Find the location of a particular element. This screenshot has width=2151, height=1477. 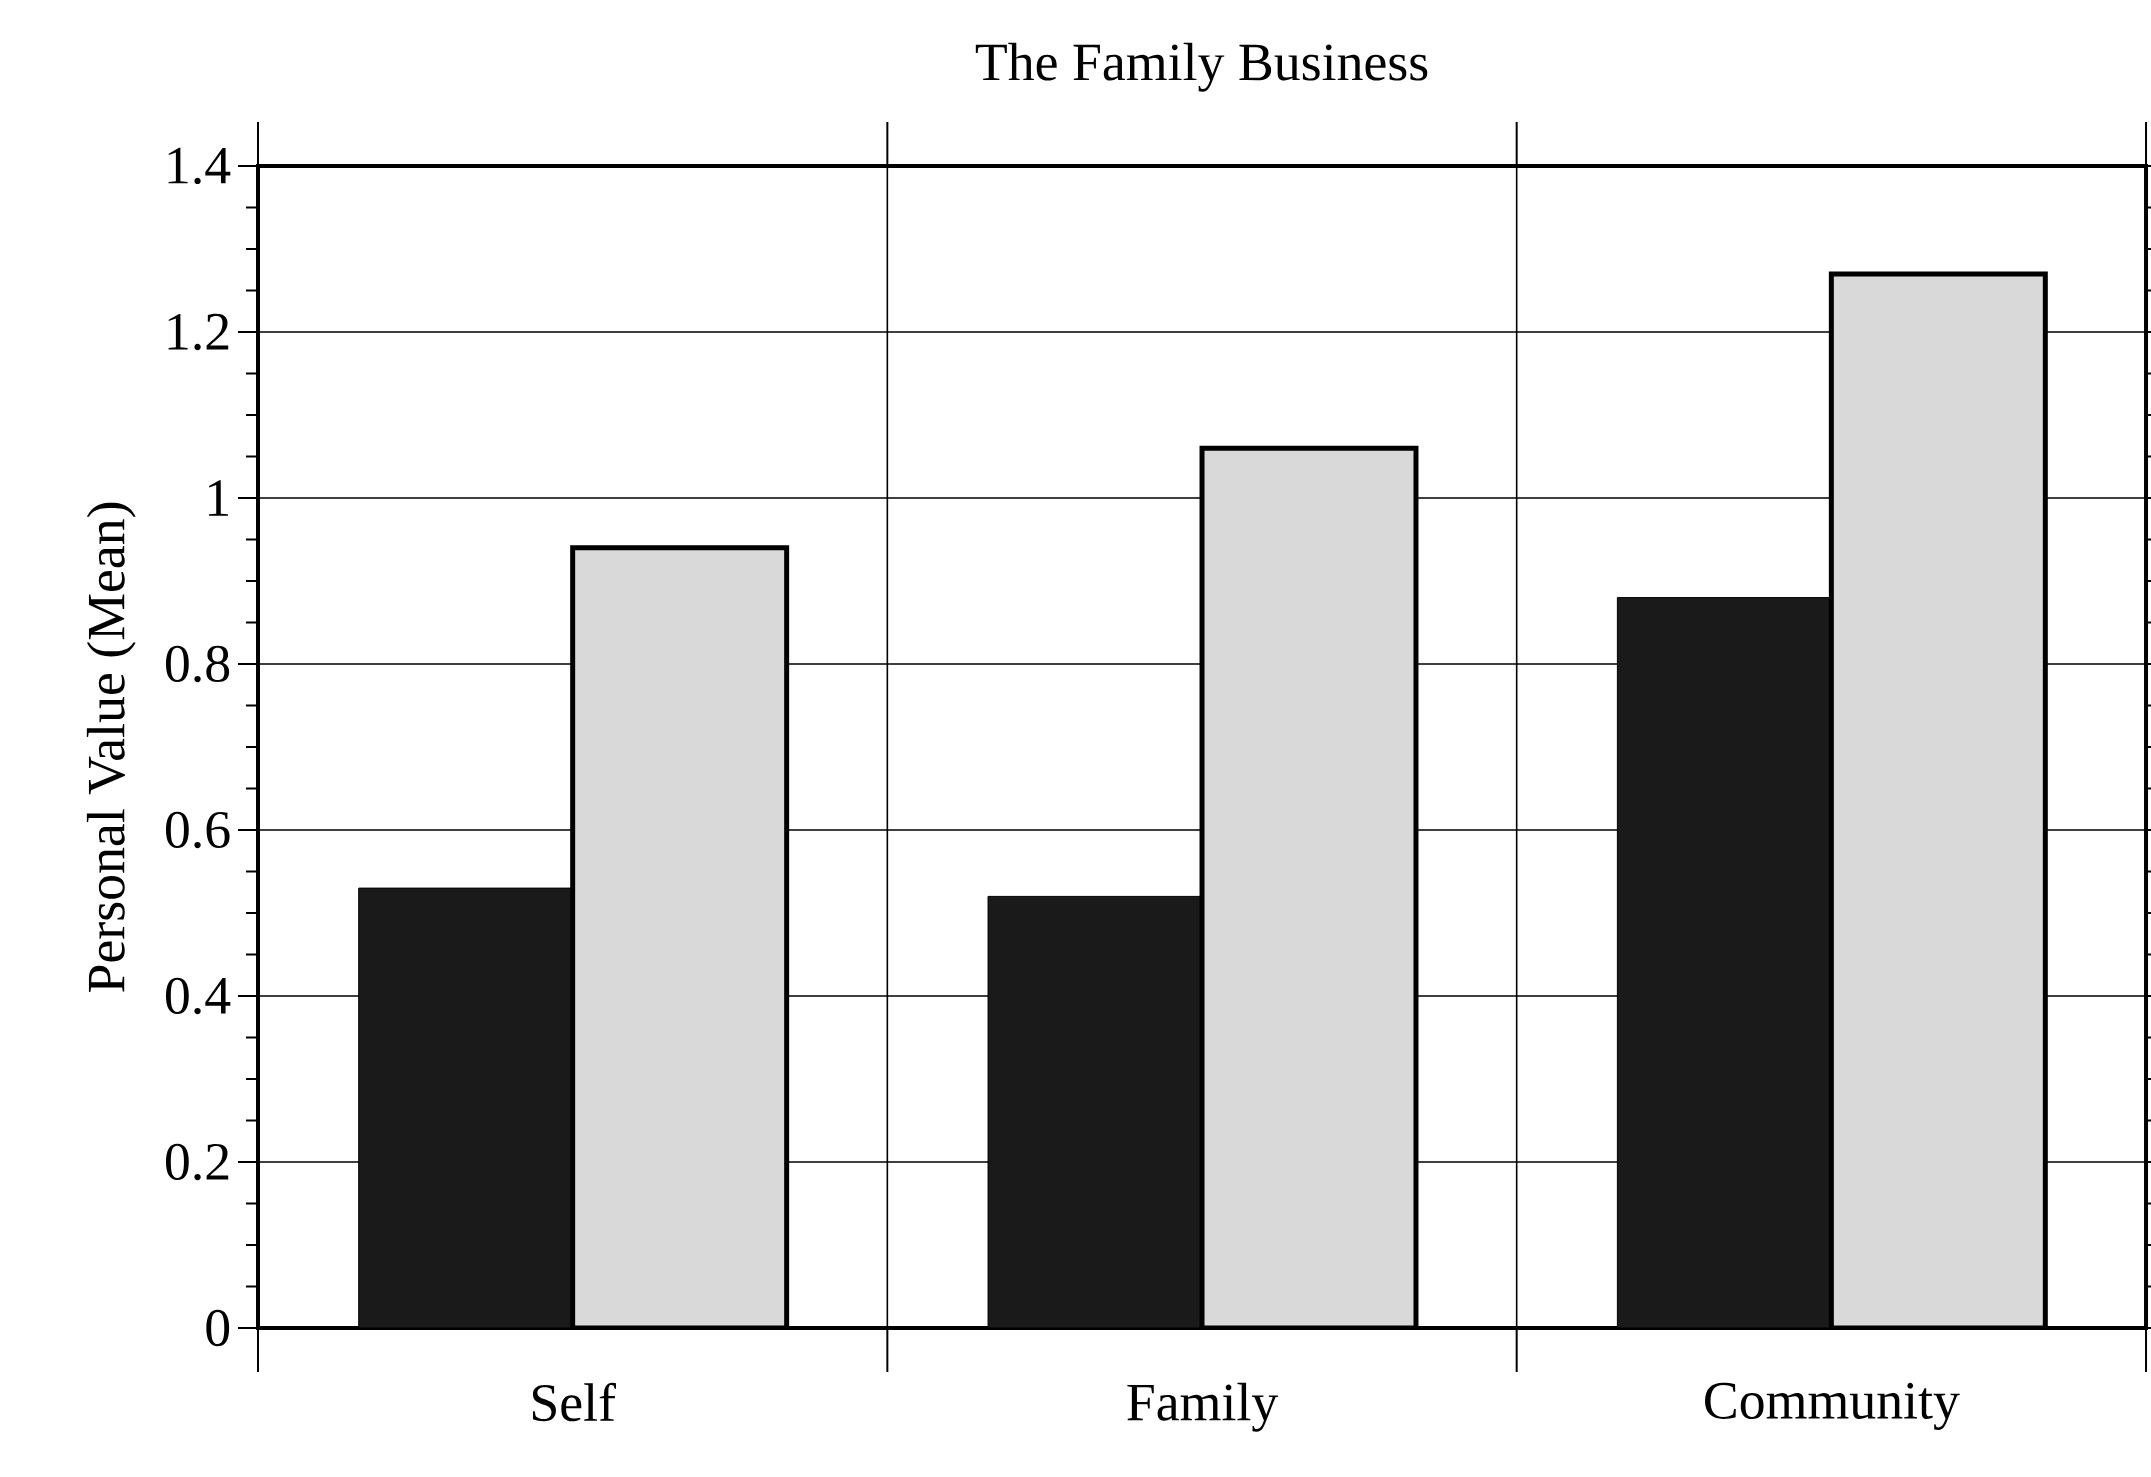

y-tick-label: 1 is located at coordinates (218, 498).